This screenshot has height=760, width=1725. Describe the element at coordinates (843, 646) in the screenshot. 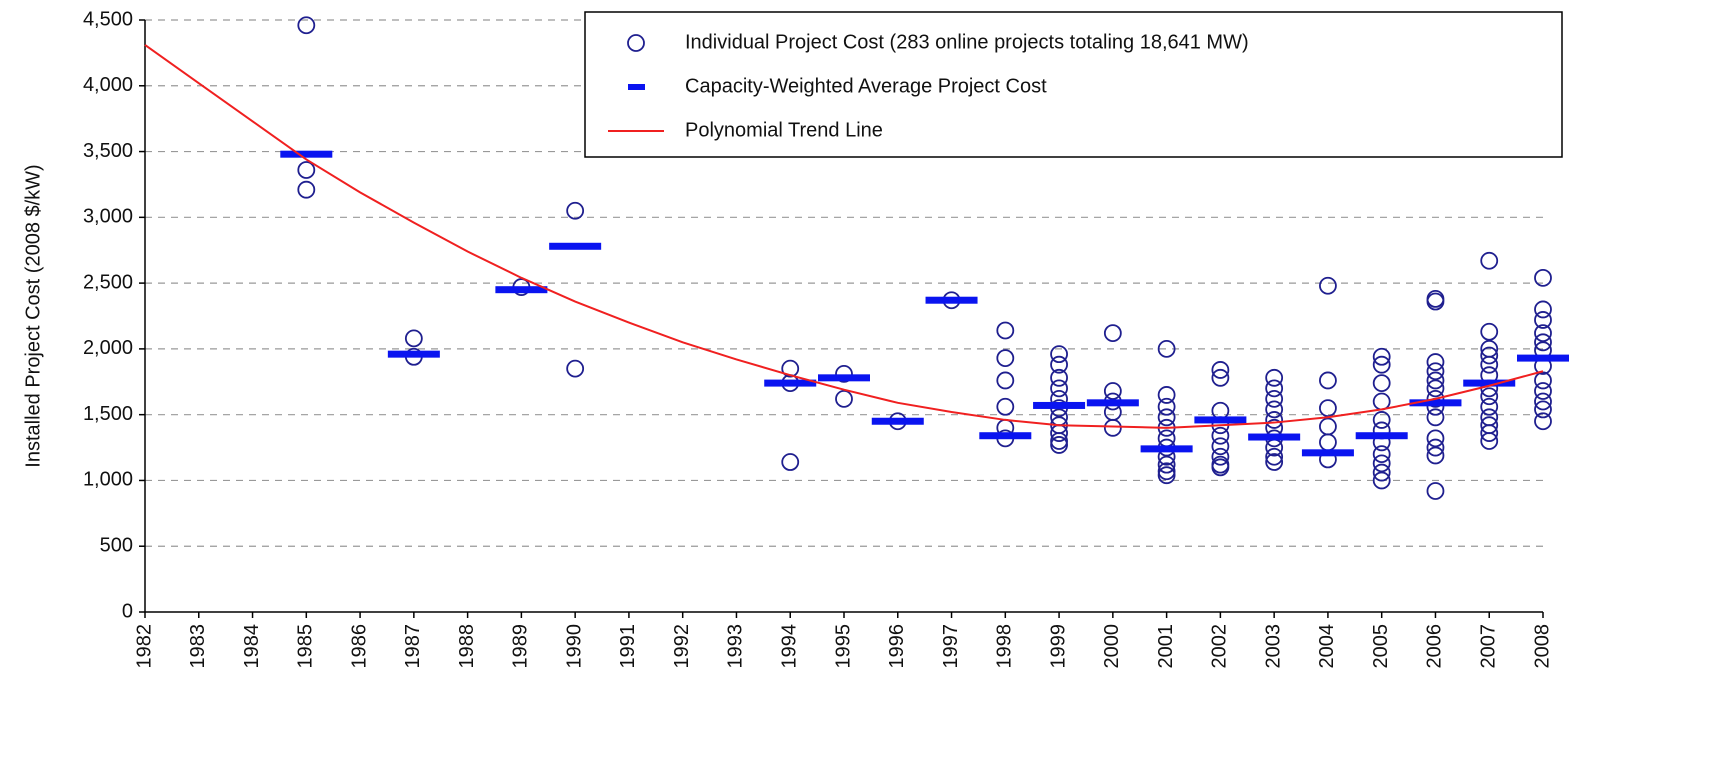

I see `x-tick-label: 1995` at that location.